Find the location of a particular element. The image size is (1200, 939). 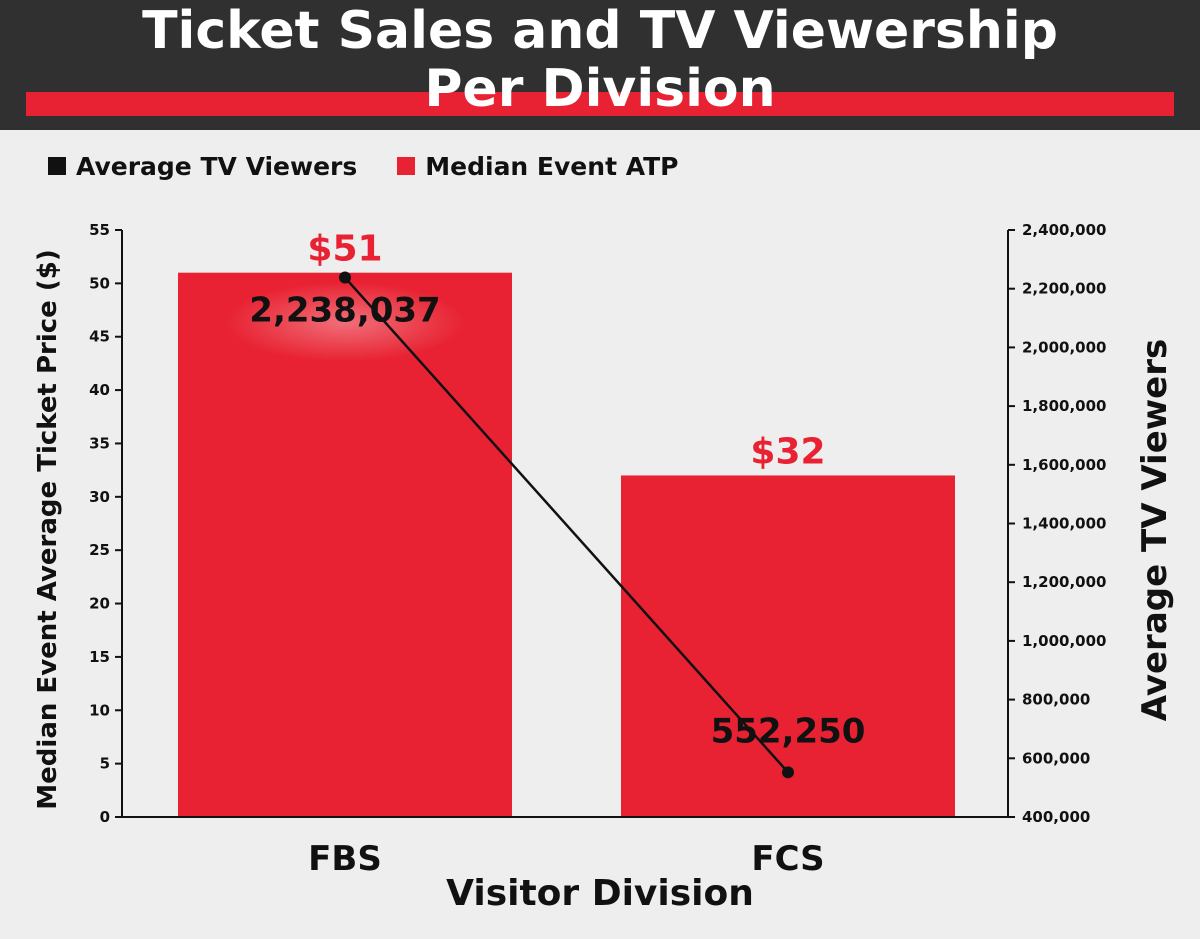

chart-title-line2: Per Division is located at coordinates (600, 89).